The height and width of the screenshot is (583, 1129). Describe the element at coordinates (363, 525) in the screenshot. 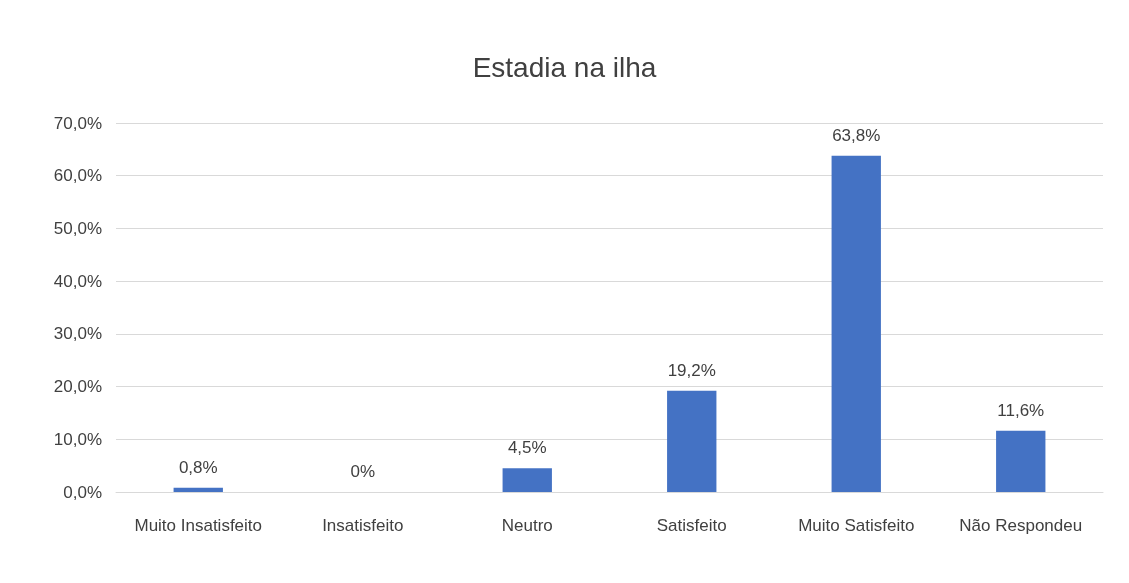

I see `x-tick-label: Insatisfeito` at that location.